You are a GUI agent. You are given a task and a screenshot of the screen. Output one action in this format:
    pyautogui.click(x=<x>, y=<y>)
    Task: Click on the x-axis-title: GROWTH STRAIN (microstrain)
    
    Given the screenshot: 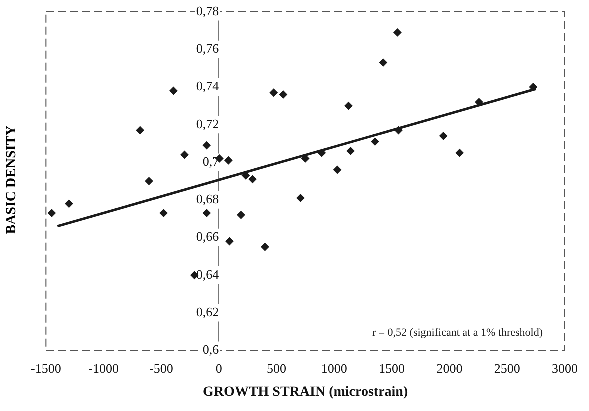 What is the action you would take?
    pyautogui.click(x=305, y=392)
    